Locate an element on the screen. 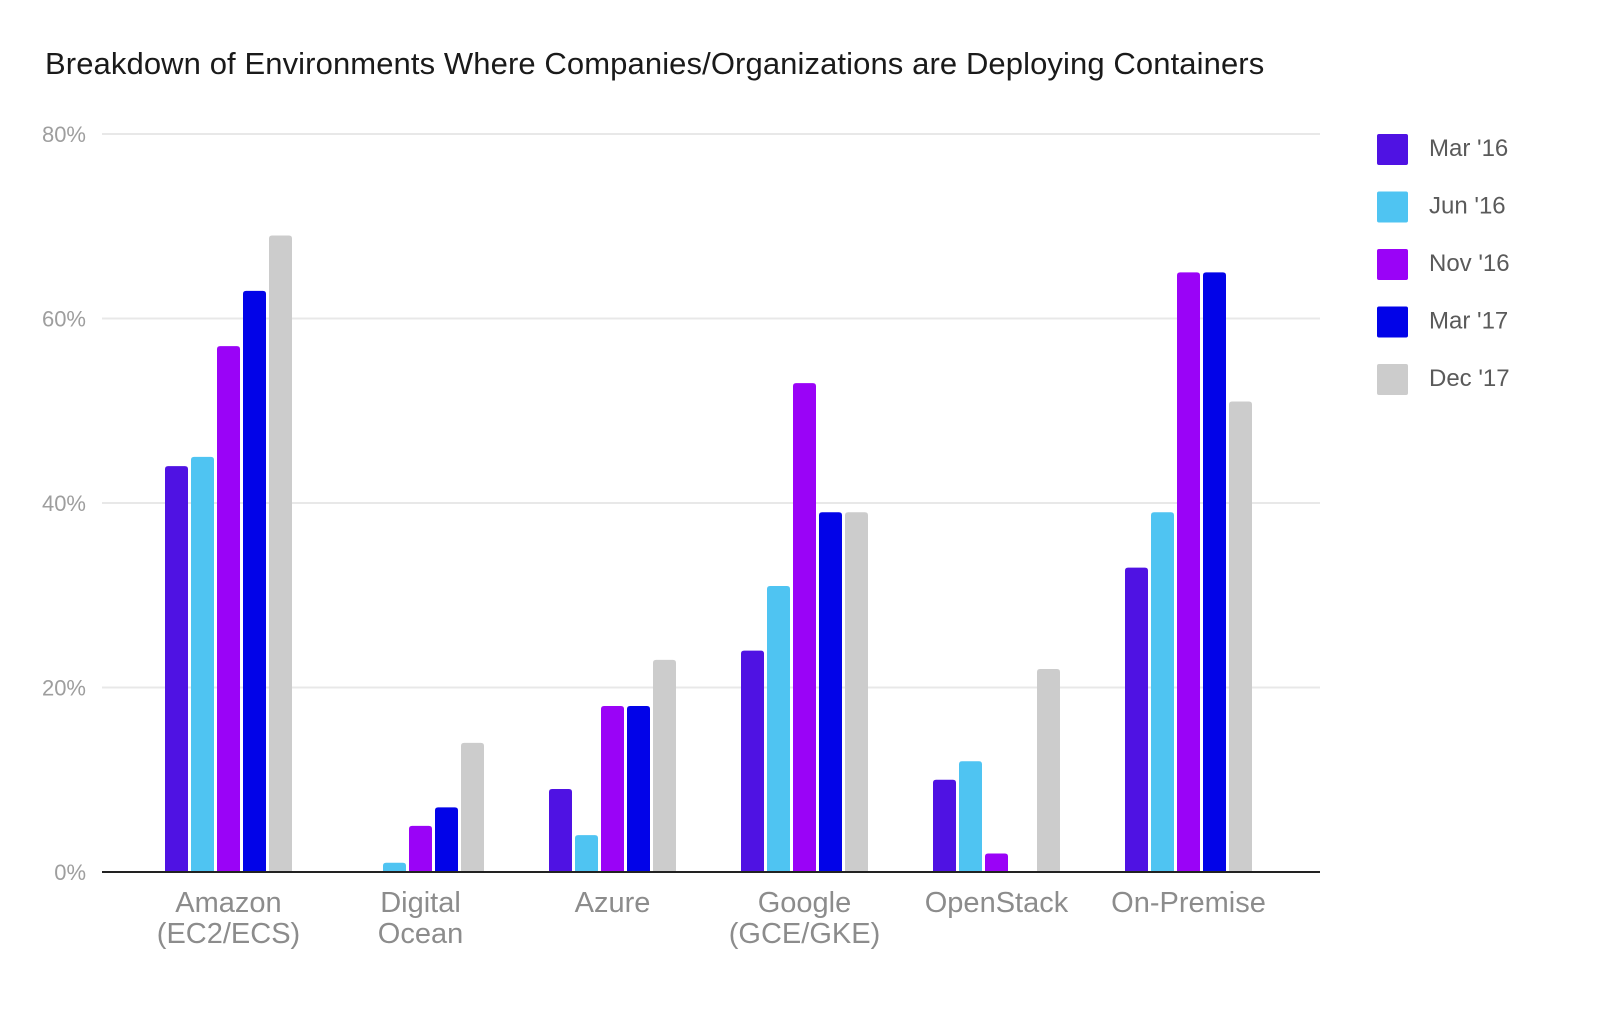  x-tick-label: OpenStack is located at coordinates (997, 903).